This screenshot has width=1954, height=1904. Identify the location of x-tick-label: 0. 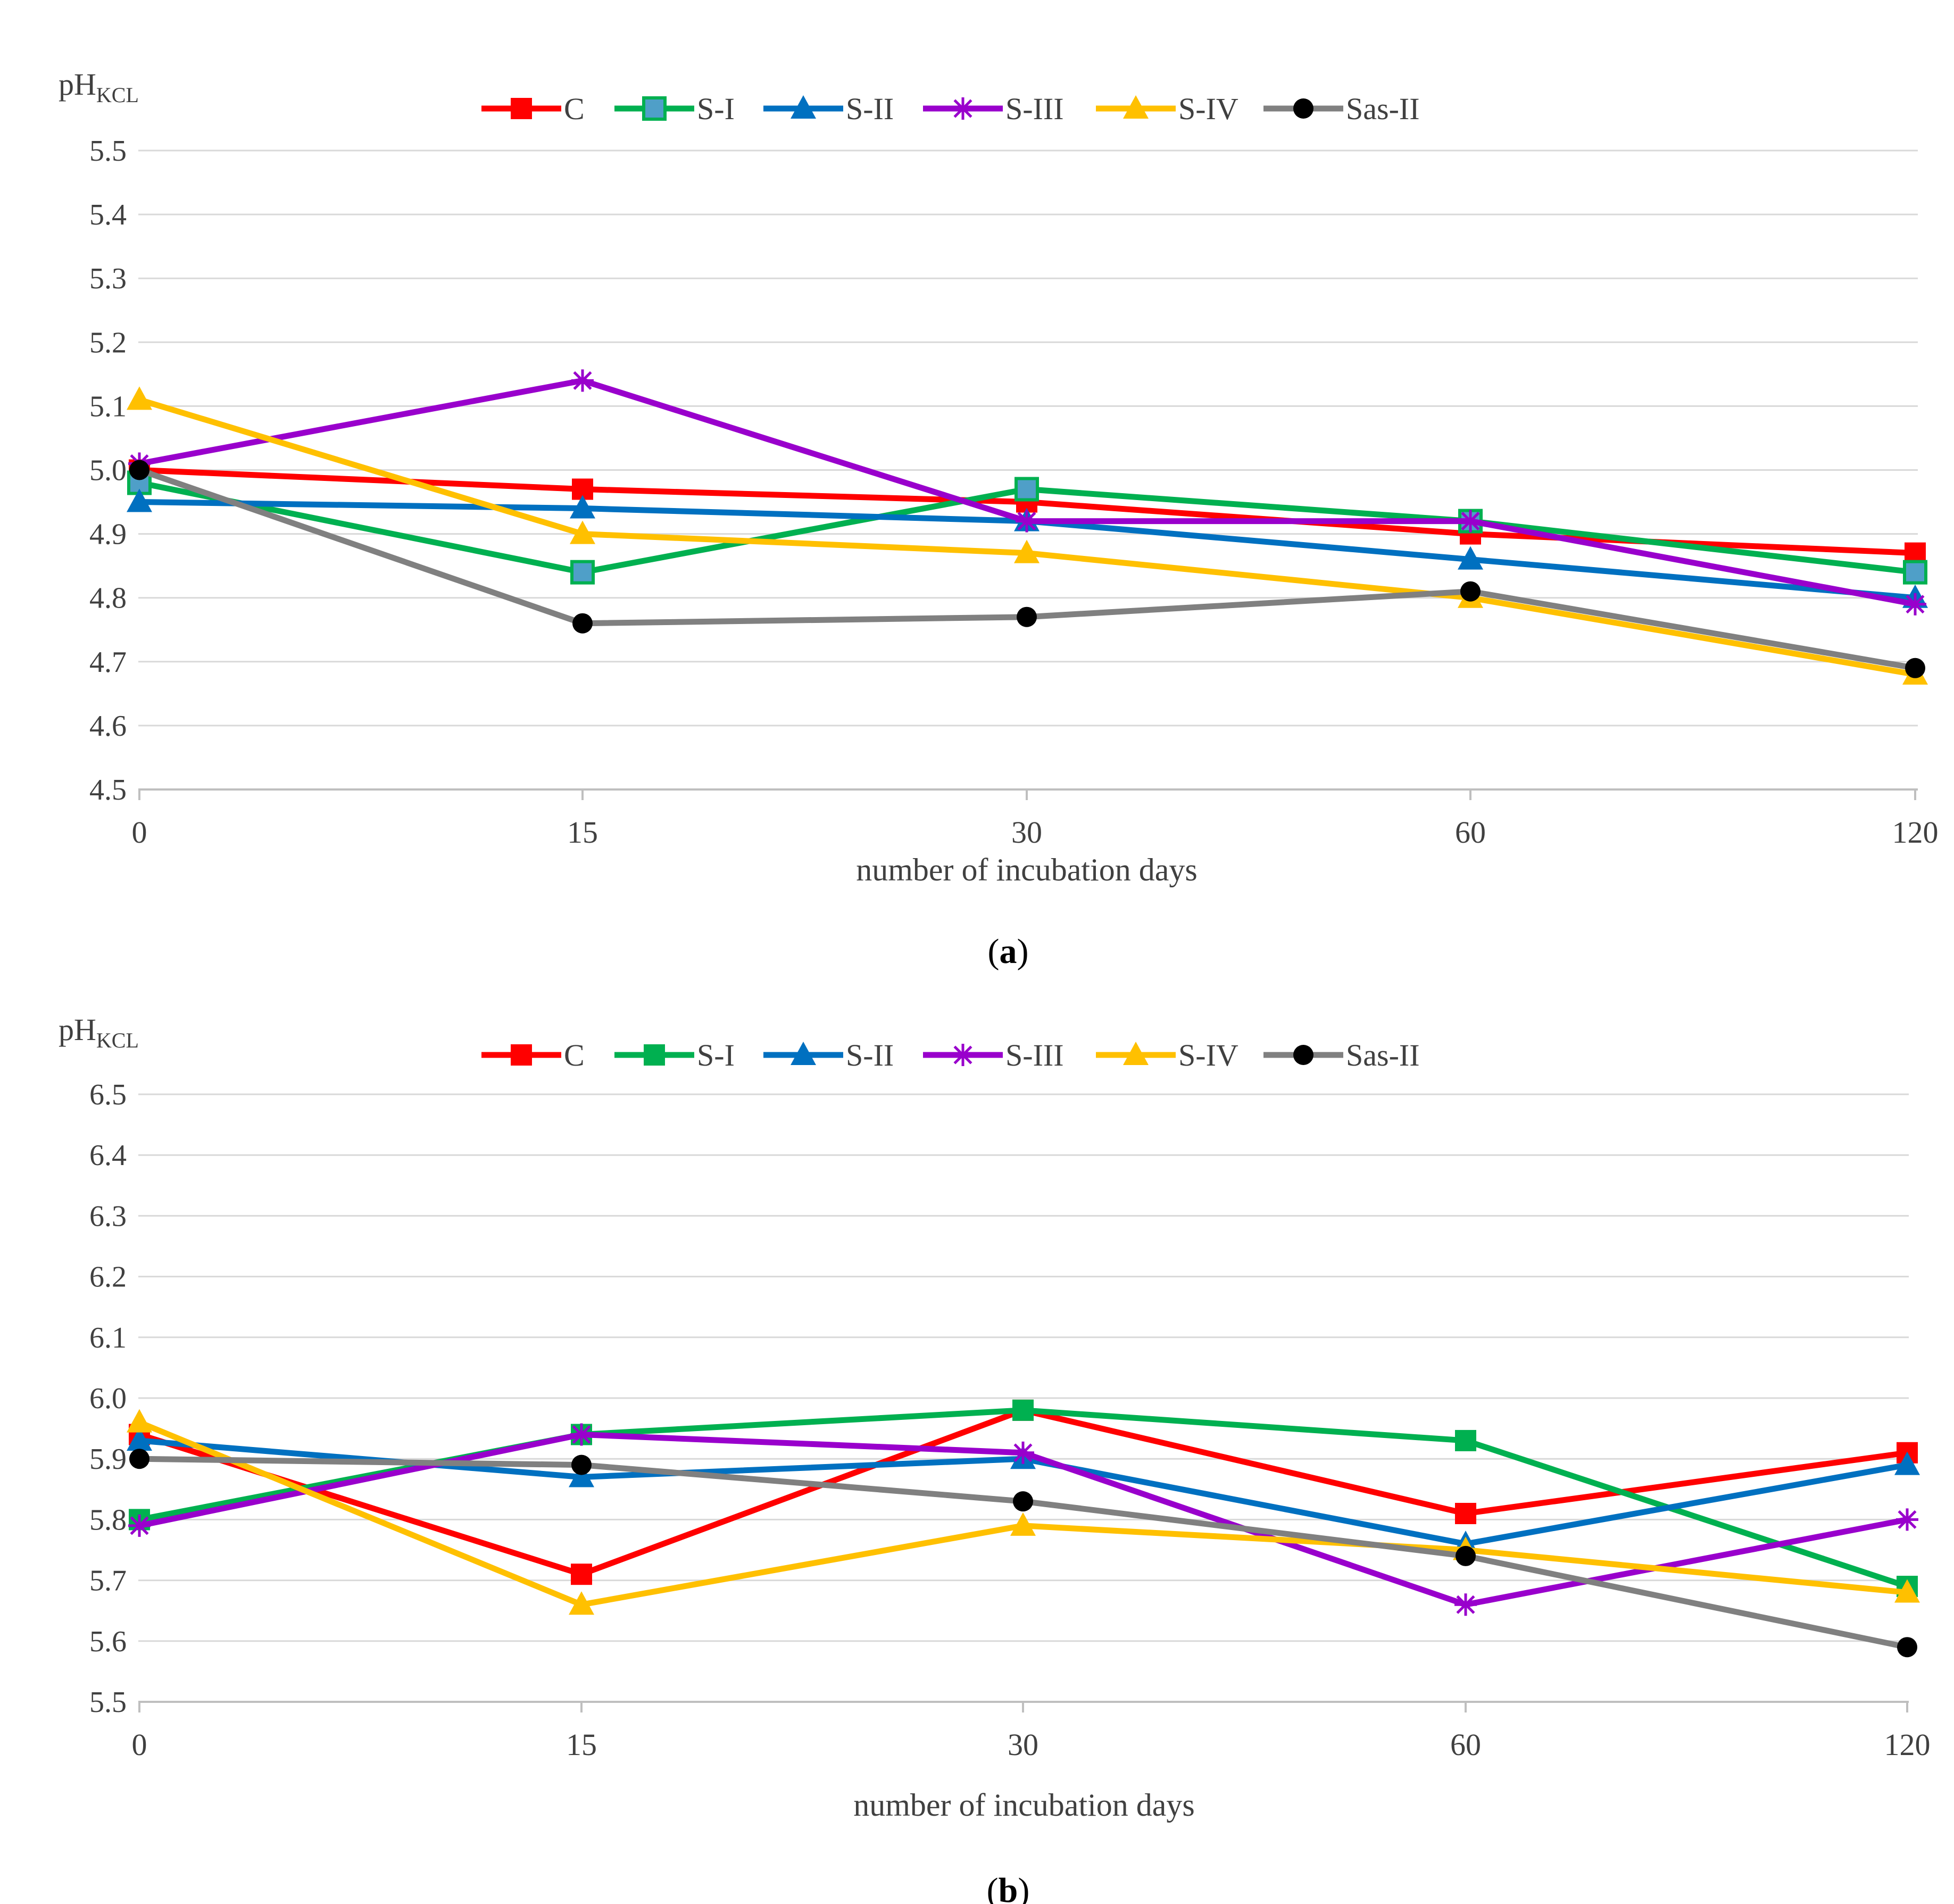
(139, 1745).